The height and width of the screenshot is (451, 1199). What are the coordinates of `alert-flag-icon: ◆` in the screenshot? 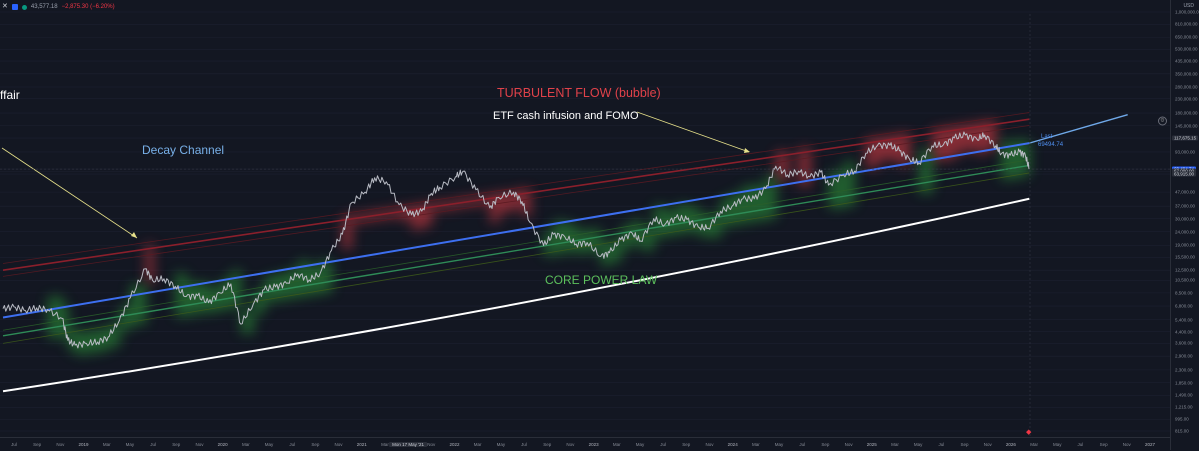 It's located at (1029, 433).